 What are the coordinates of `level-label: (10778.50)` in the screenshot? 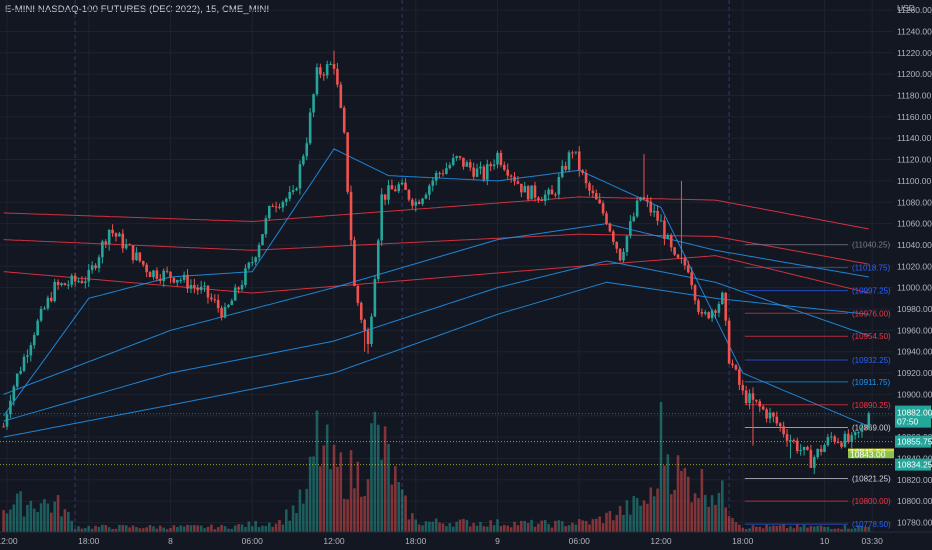 It's located at (871, 524).